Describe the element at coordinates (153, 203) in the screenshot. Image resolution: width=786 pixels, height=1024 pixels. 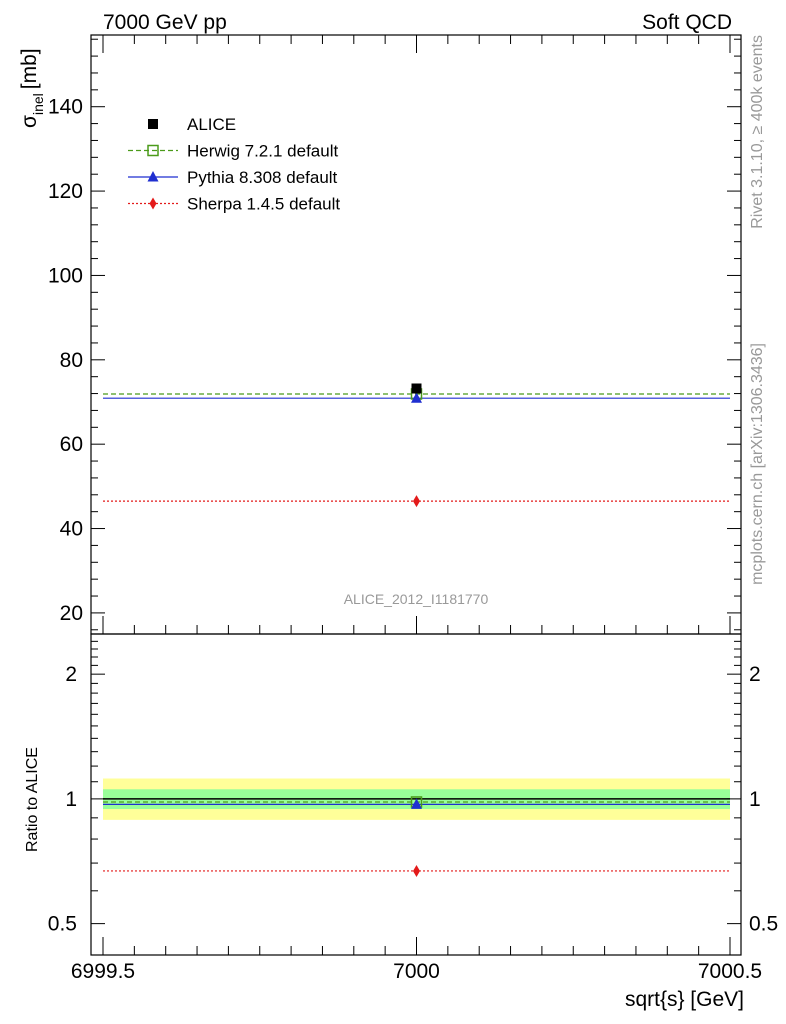
I see `legend-sherpa-marker` at that location.